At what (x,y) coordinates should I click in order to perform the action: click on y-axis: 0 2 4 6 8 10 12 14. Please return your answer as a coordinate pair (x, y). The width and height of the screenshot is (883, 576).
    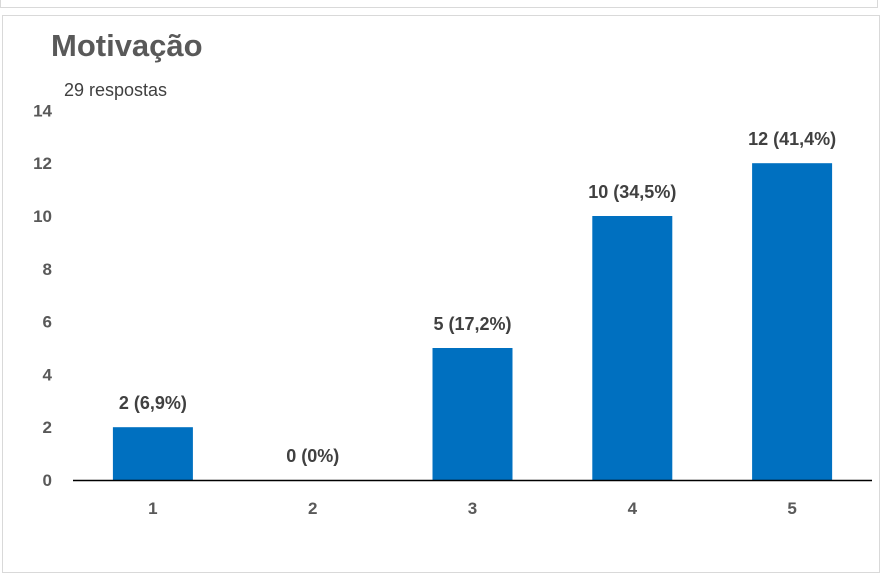
    Looking at the image, I should click on (42, 295).